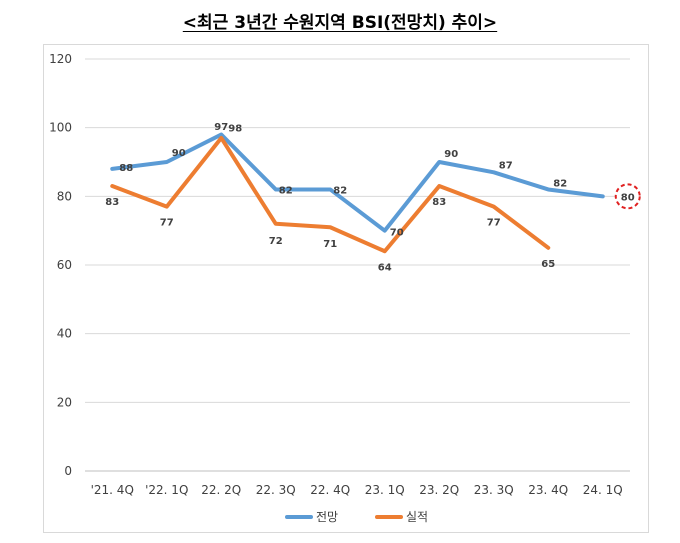  I want to click on data-label: 70, so click(397, 233).